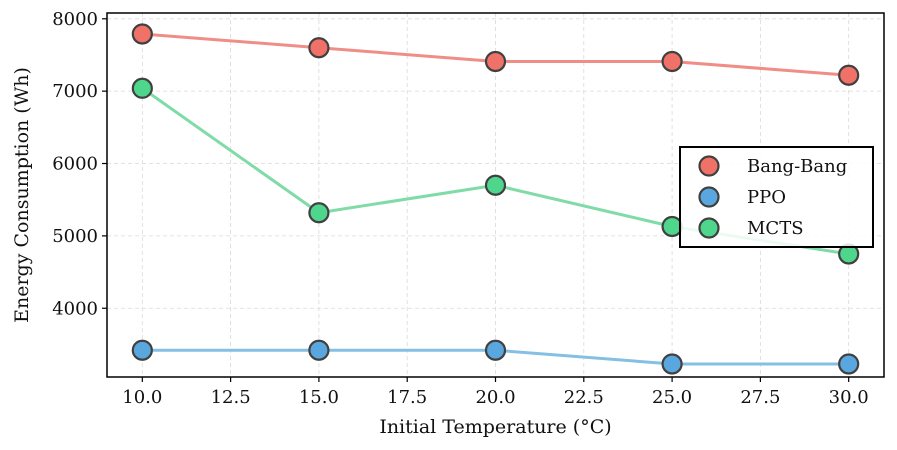  What do you see at coordinates (495, 427) in the screenshot?
I see `x-axis-title: Initial Temperature (°C)` at bounding box center [495, 427].